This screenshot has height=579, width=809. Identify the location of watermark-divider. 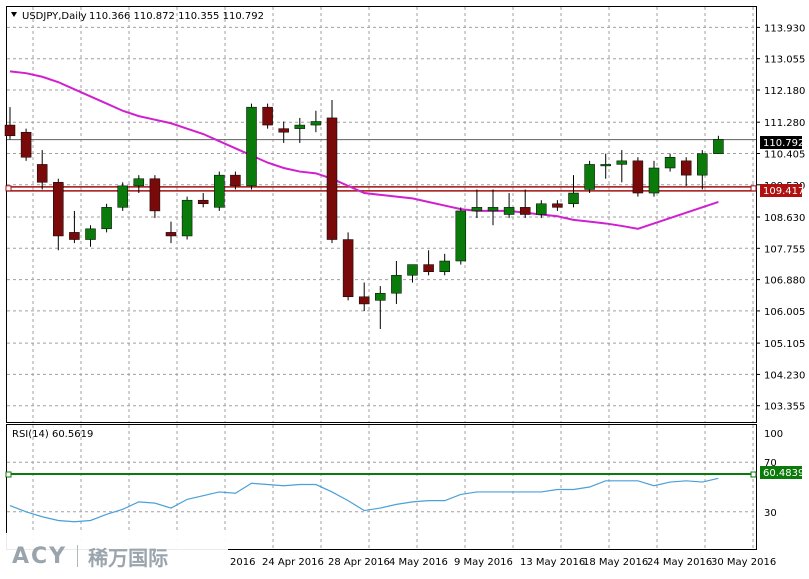
(78, 556).